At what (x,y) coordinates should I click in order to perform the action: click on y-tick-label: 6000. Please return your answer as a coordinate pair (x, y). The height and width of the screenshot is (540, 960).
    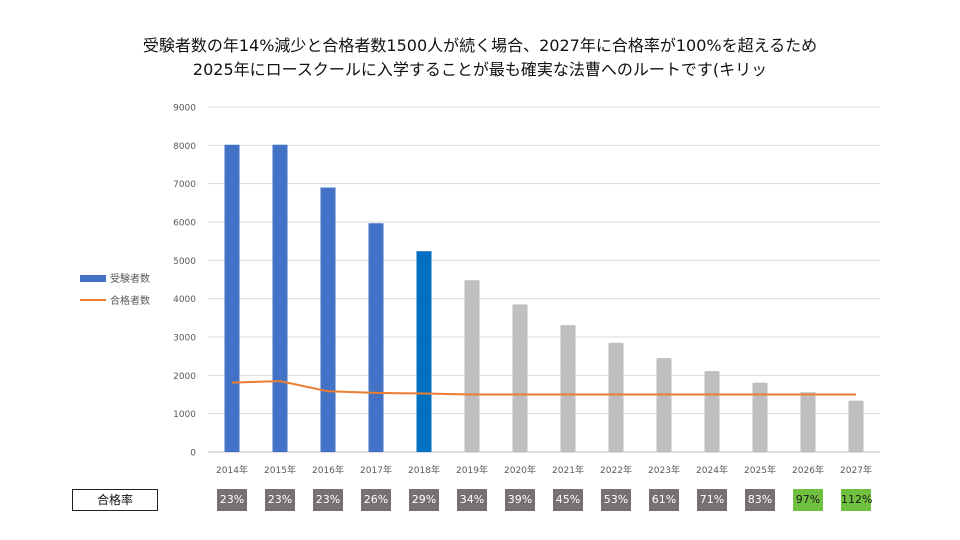
    Looking at the image, I should click on (184, 224).